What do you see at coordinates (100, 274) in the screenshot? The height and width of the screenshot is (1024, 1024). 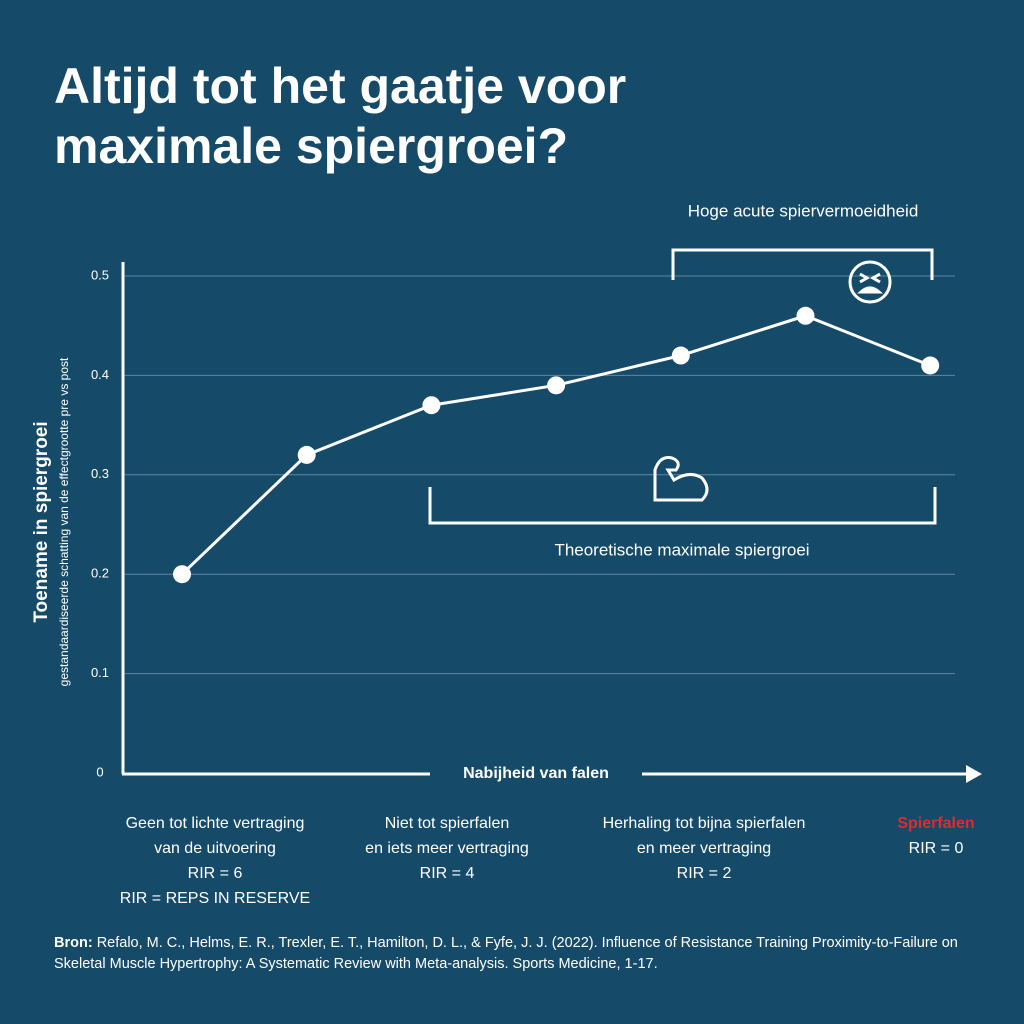 I see `y-tick-label: 0.5` at bounding box center [100, 274].